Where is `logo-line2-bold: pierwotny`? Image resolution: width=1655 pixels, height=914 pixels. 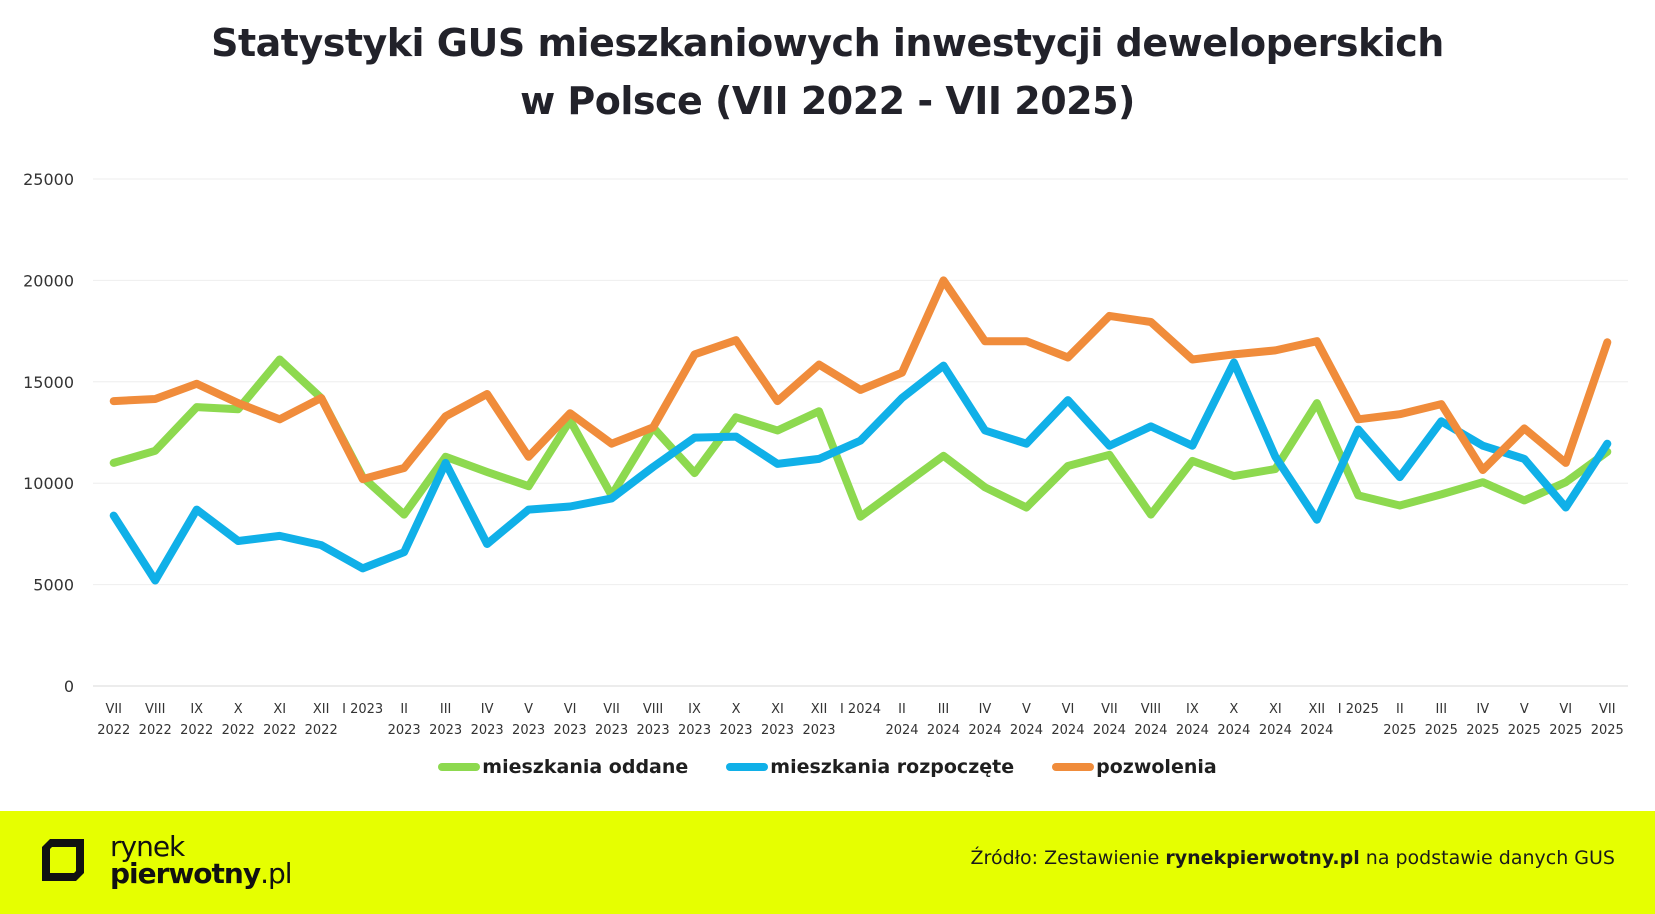
logo-line2-bold: pierwotny is located at coordinates (185, 873).